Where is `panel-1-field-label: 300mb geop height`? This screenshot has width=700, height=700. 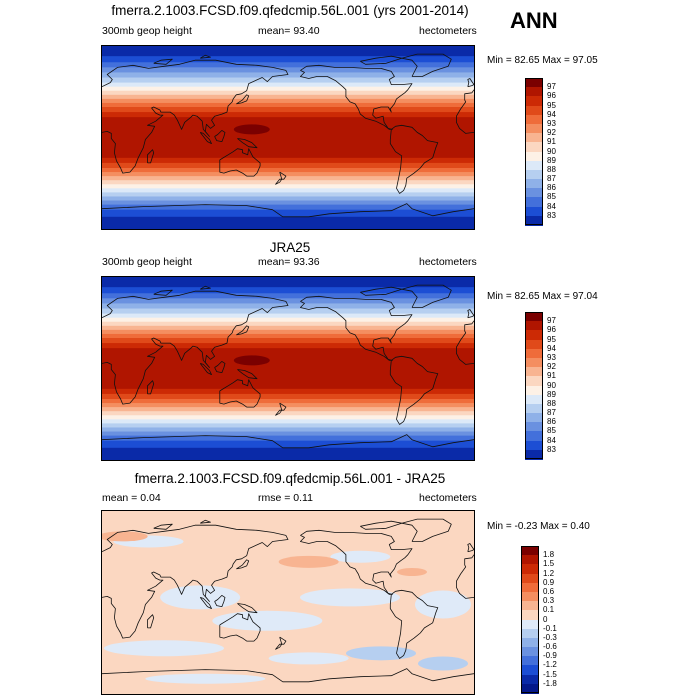 panel-1-field-label: 300mb geop height is located at coordinates (147, 31).